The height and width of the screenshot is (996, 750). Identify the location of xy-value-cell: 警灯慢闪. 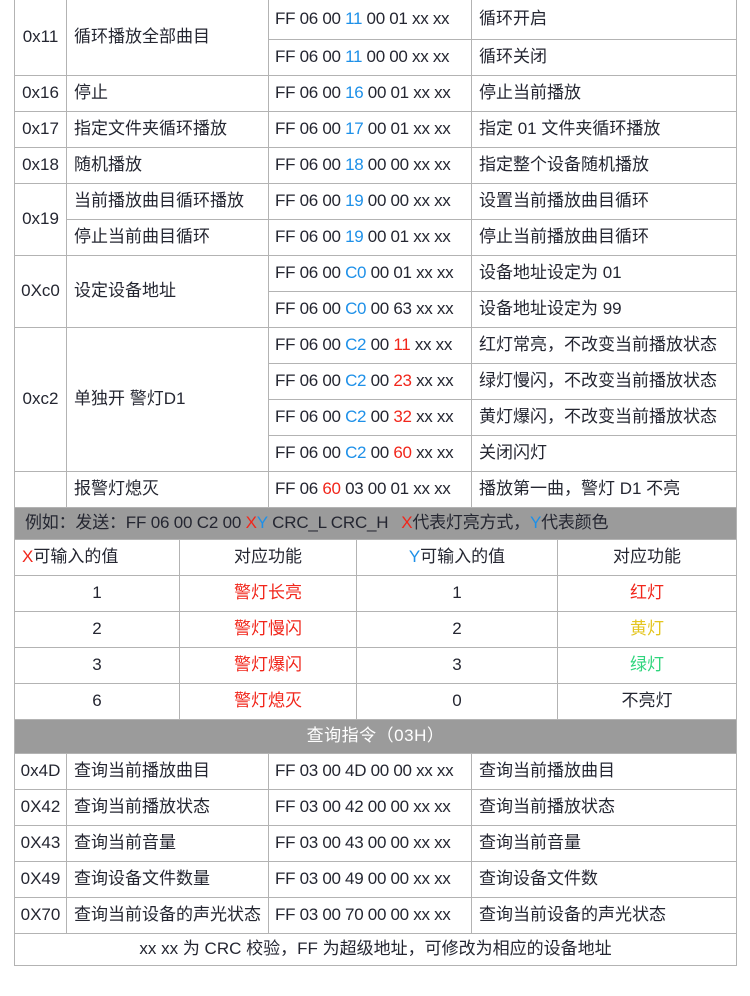
(268, 629).